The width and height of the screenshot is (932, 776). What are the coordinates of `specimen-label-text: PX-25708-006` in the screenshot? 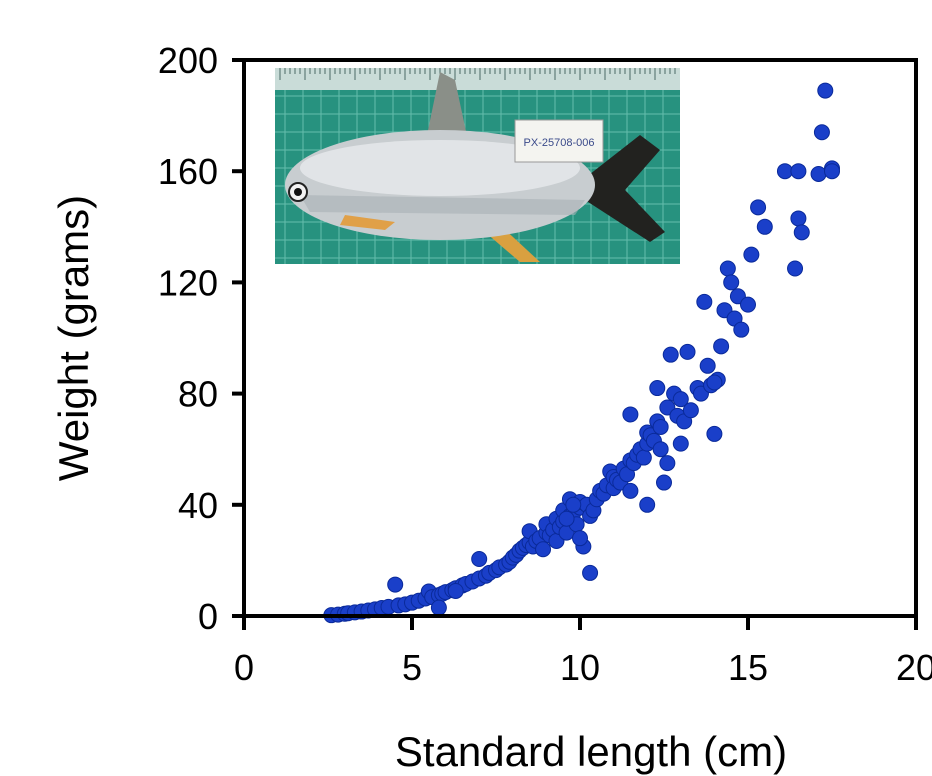 It's located at (559, 143).